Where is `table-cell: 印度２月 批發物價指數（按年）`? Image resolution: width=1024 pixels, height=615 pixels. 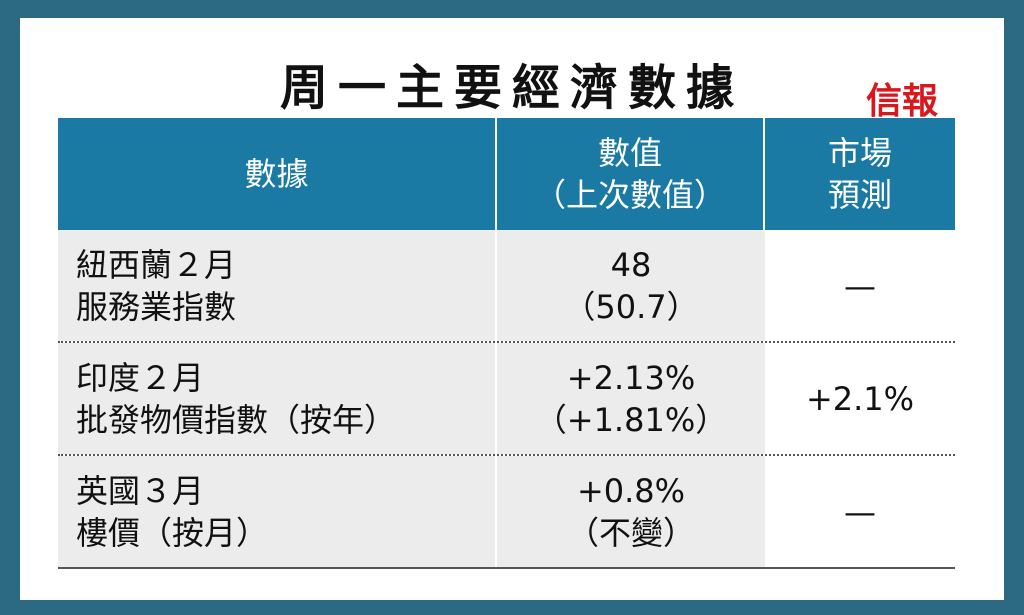
table-cell: 印度２月 批發物價指數（按年） is located at coordinates (277, 398).